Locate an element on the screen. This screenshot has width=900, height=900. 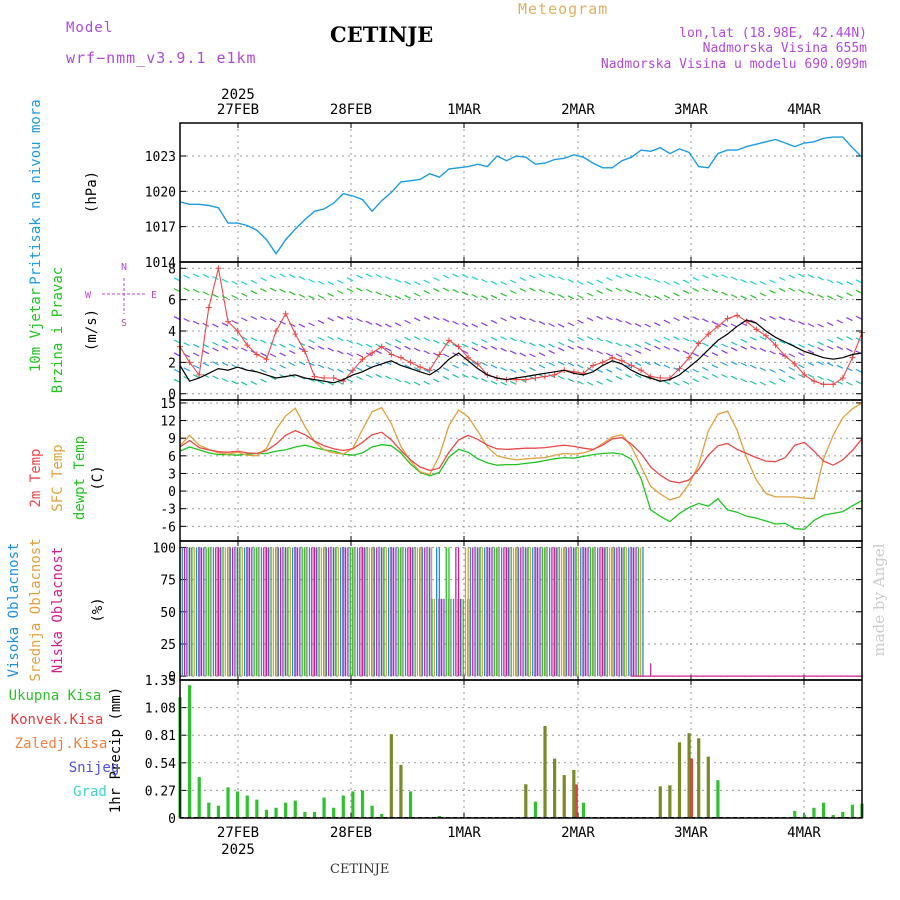
temp-ylabel-2m: 2m Temp is located at coordinates (36, 477).